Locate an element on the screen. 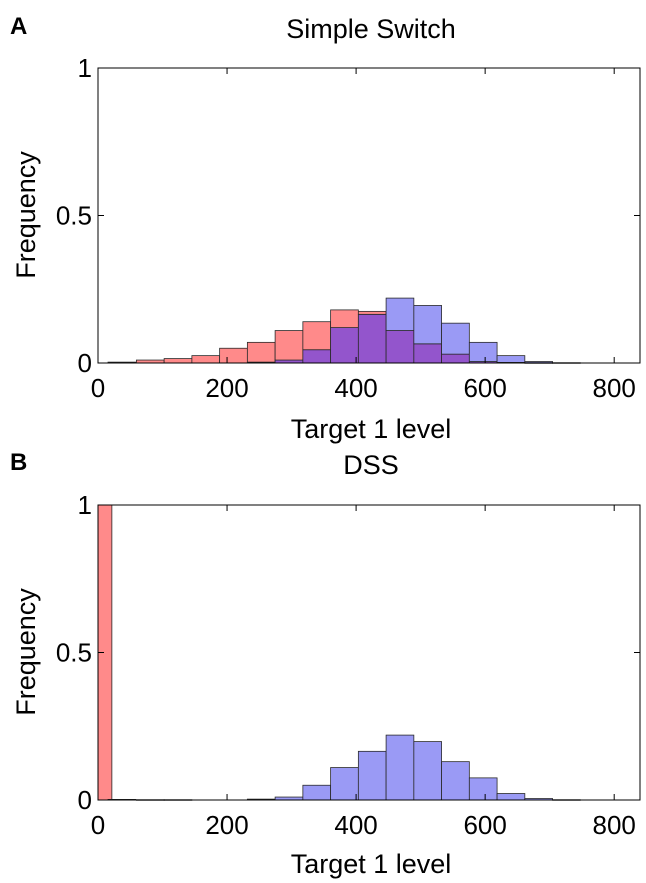 The height and width of the screenshot is (883, 646). panel-a-xlabel: Target 1 level is located at coordinates (371, 429).